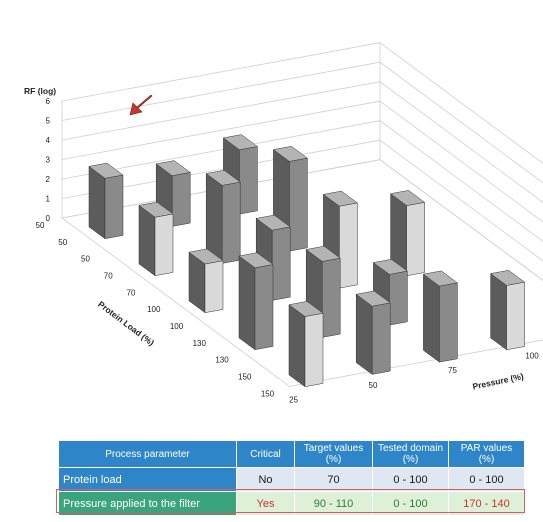 The image size is (543, 522). What do you see at coordinates (498, 381) in the screenshot?
I see `y-axis-title: Pressure (%)` at bounding box center [498, 381].